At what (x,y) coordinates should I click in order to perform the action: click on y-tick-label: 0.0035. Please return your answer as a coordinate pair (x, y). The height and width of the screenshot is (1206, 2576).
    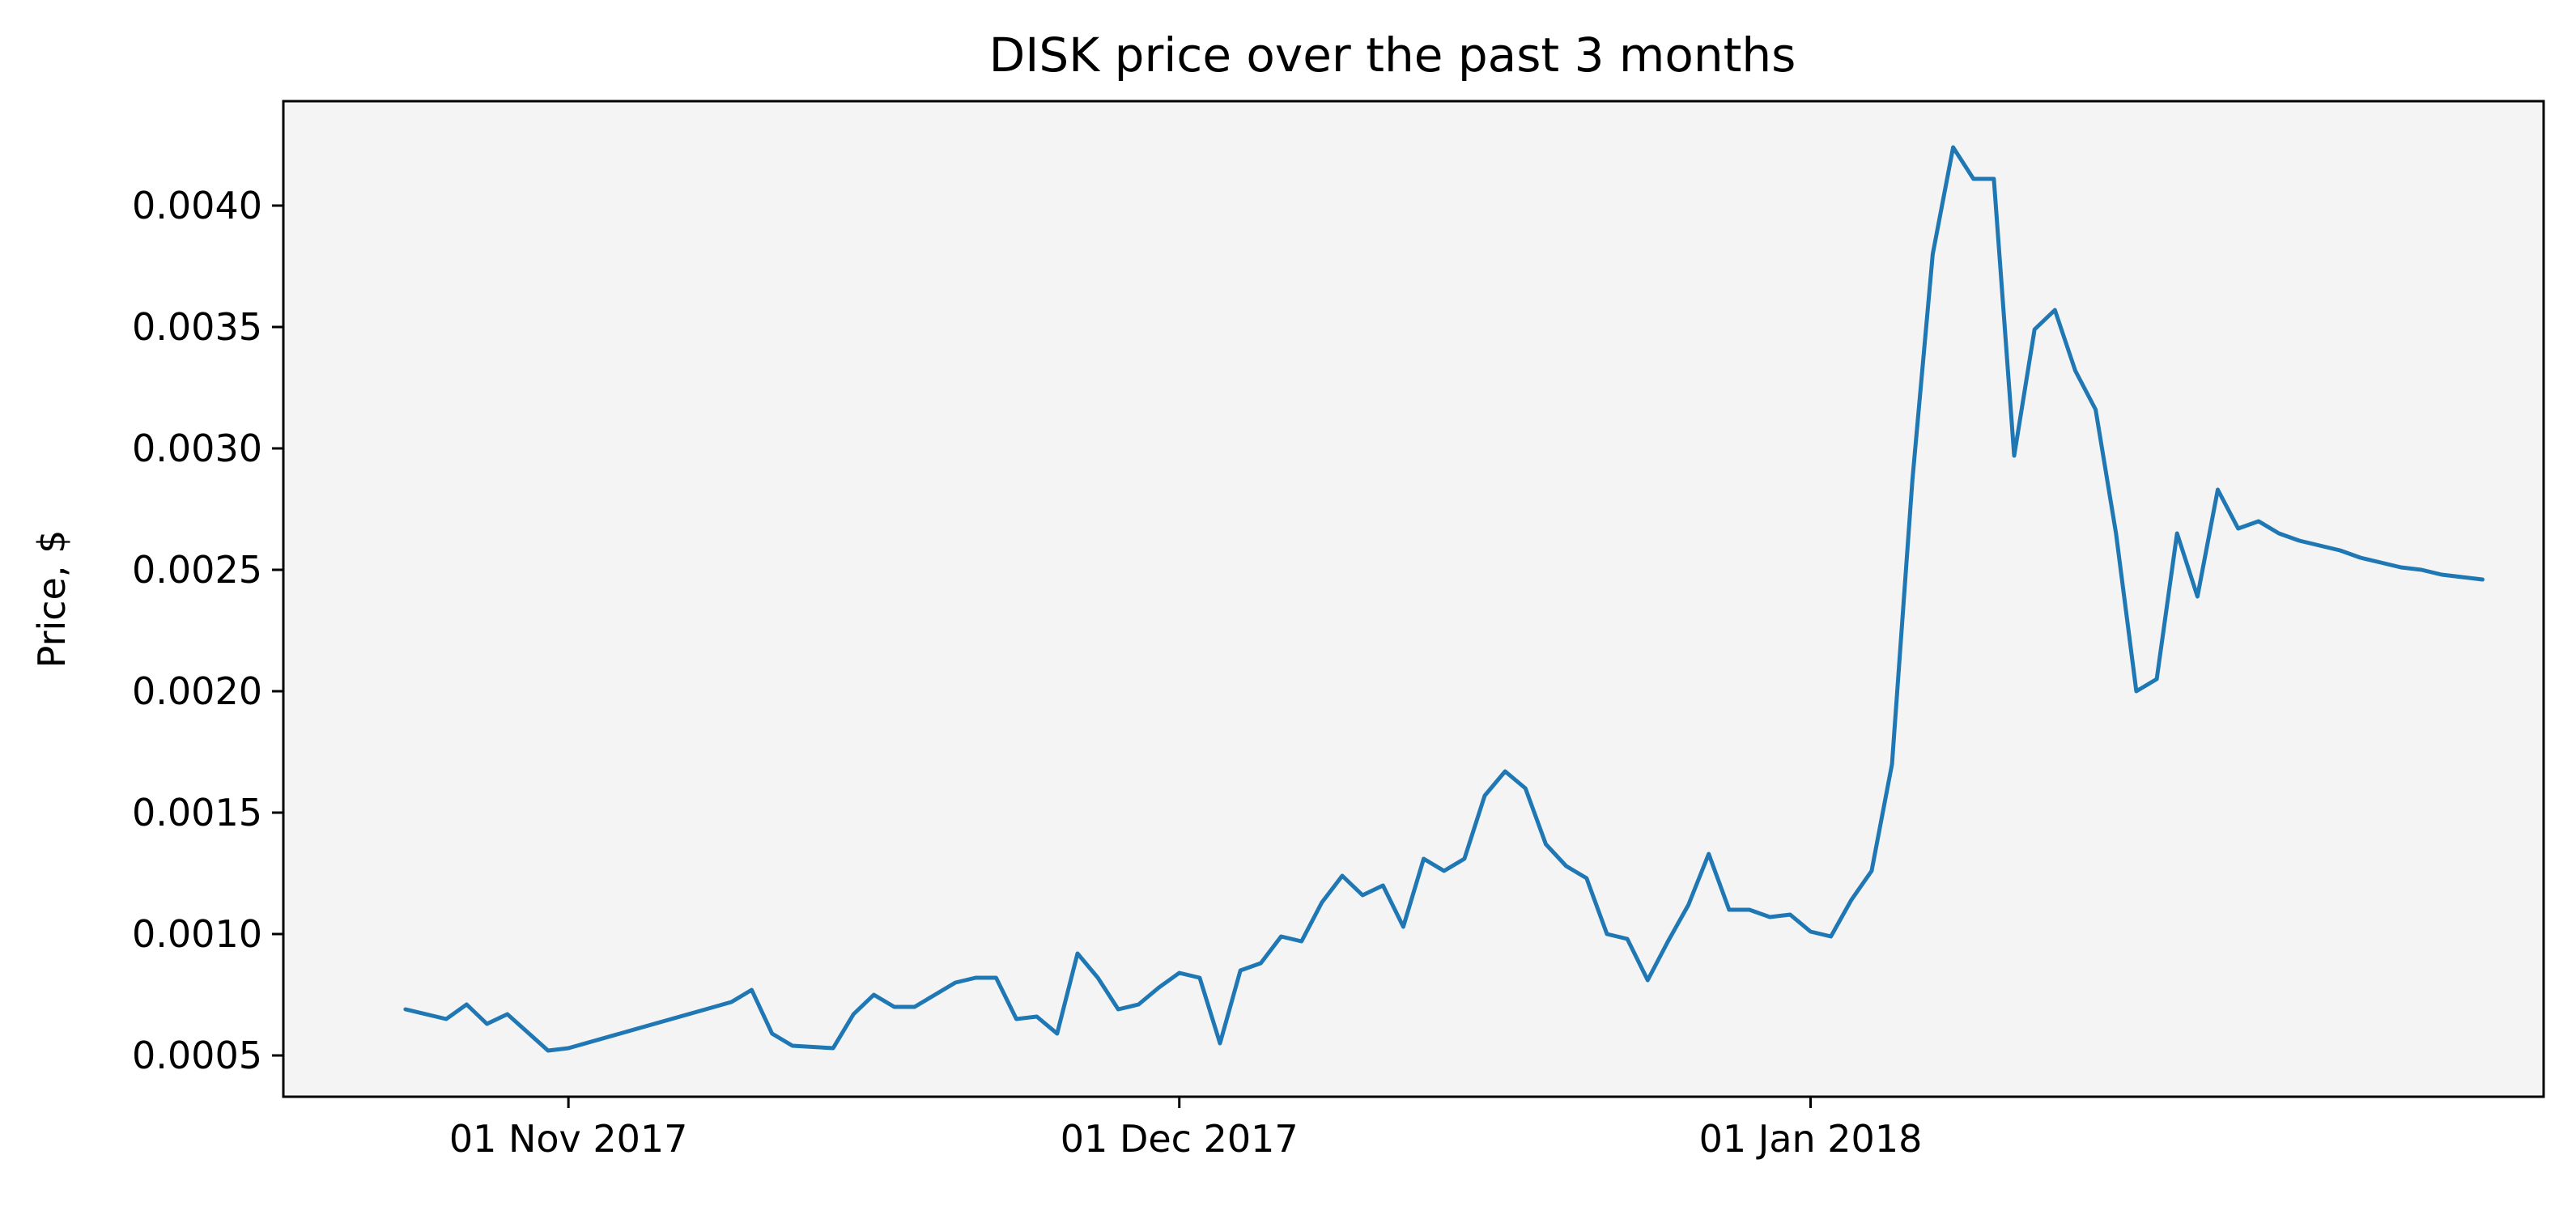
    Looking at the image, I should click on (197, 327).